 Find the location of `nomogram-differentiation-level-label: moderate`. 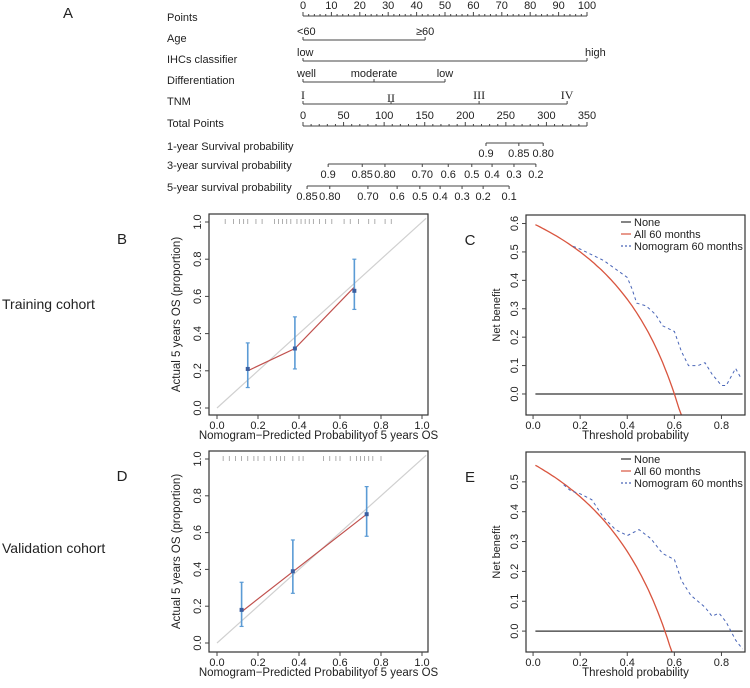

nomogram-differentiation-level-label: moderate is located at coordinates (374, 74).